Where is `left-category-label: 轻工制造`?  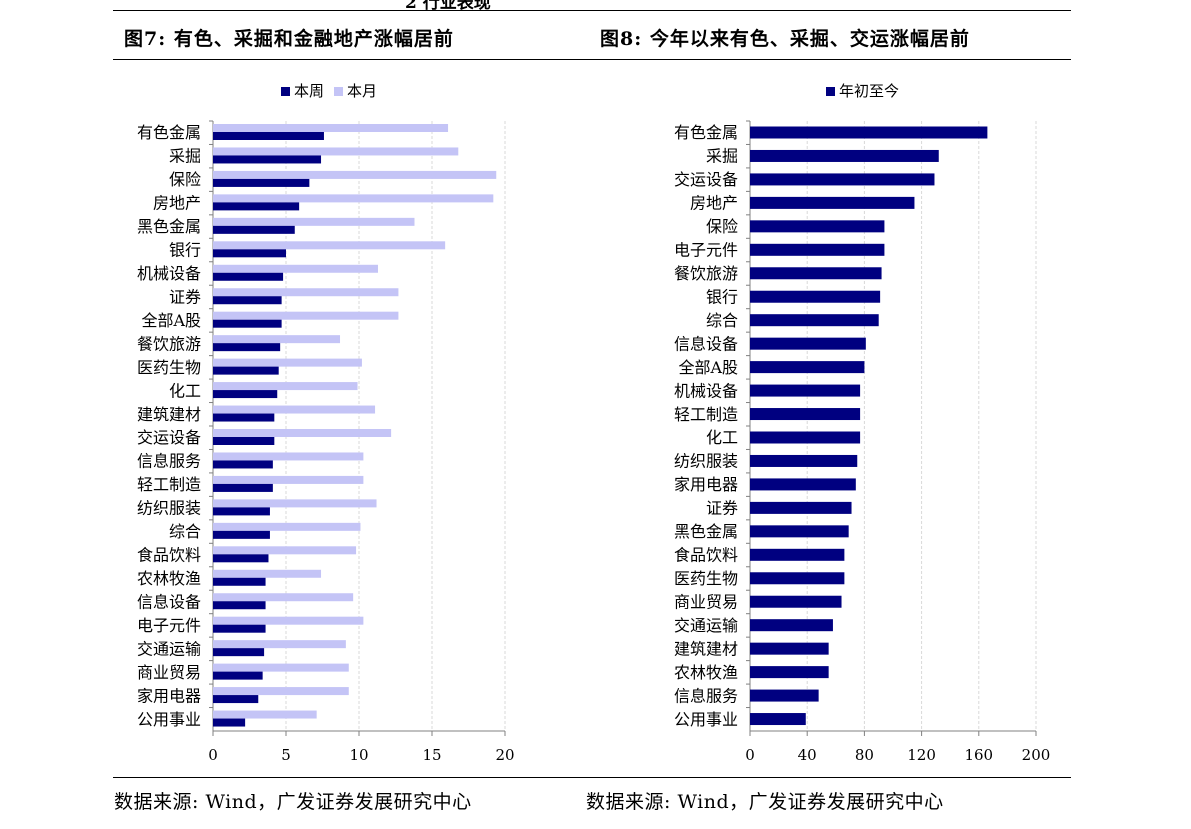
left-category-label: 轻工制造 is located at coordinates (169, 484).